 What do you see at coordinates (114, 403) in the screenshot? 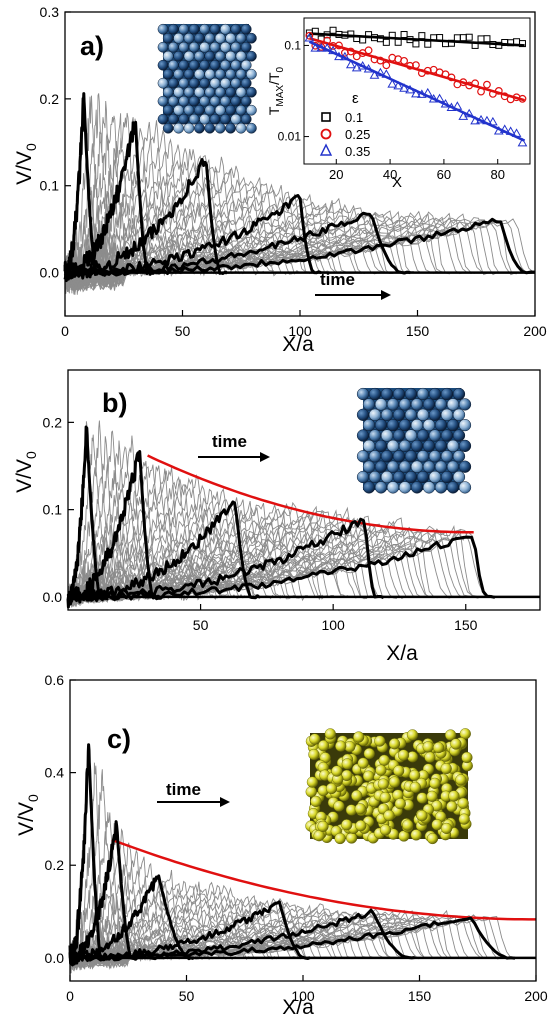
I see `panel-label-b: b)` at bounding box center [114, 403].